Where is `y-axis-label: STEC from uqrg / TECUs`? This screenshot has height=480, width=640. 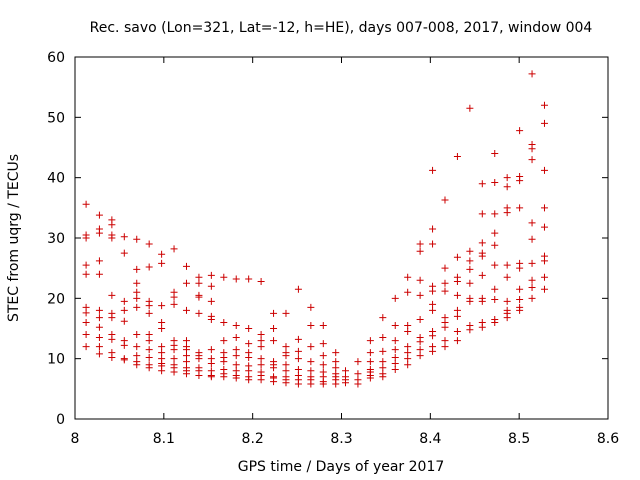 y-axis-label: STEC from uqrg / TECUs is located at coordinates (14, 238).